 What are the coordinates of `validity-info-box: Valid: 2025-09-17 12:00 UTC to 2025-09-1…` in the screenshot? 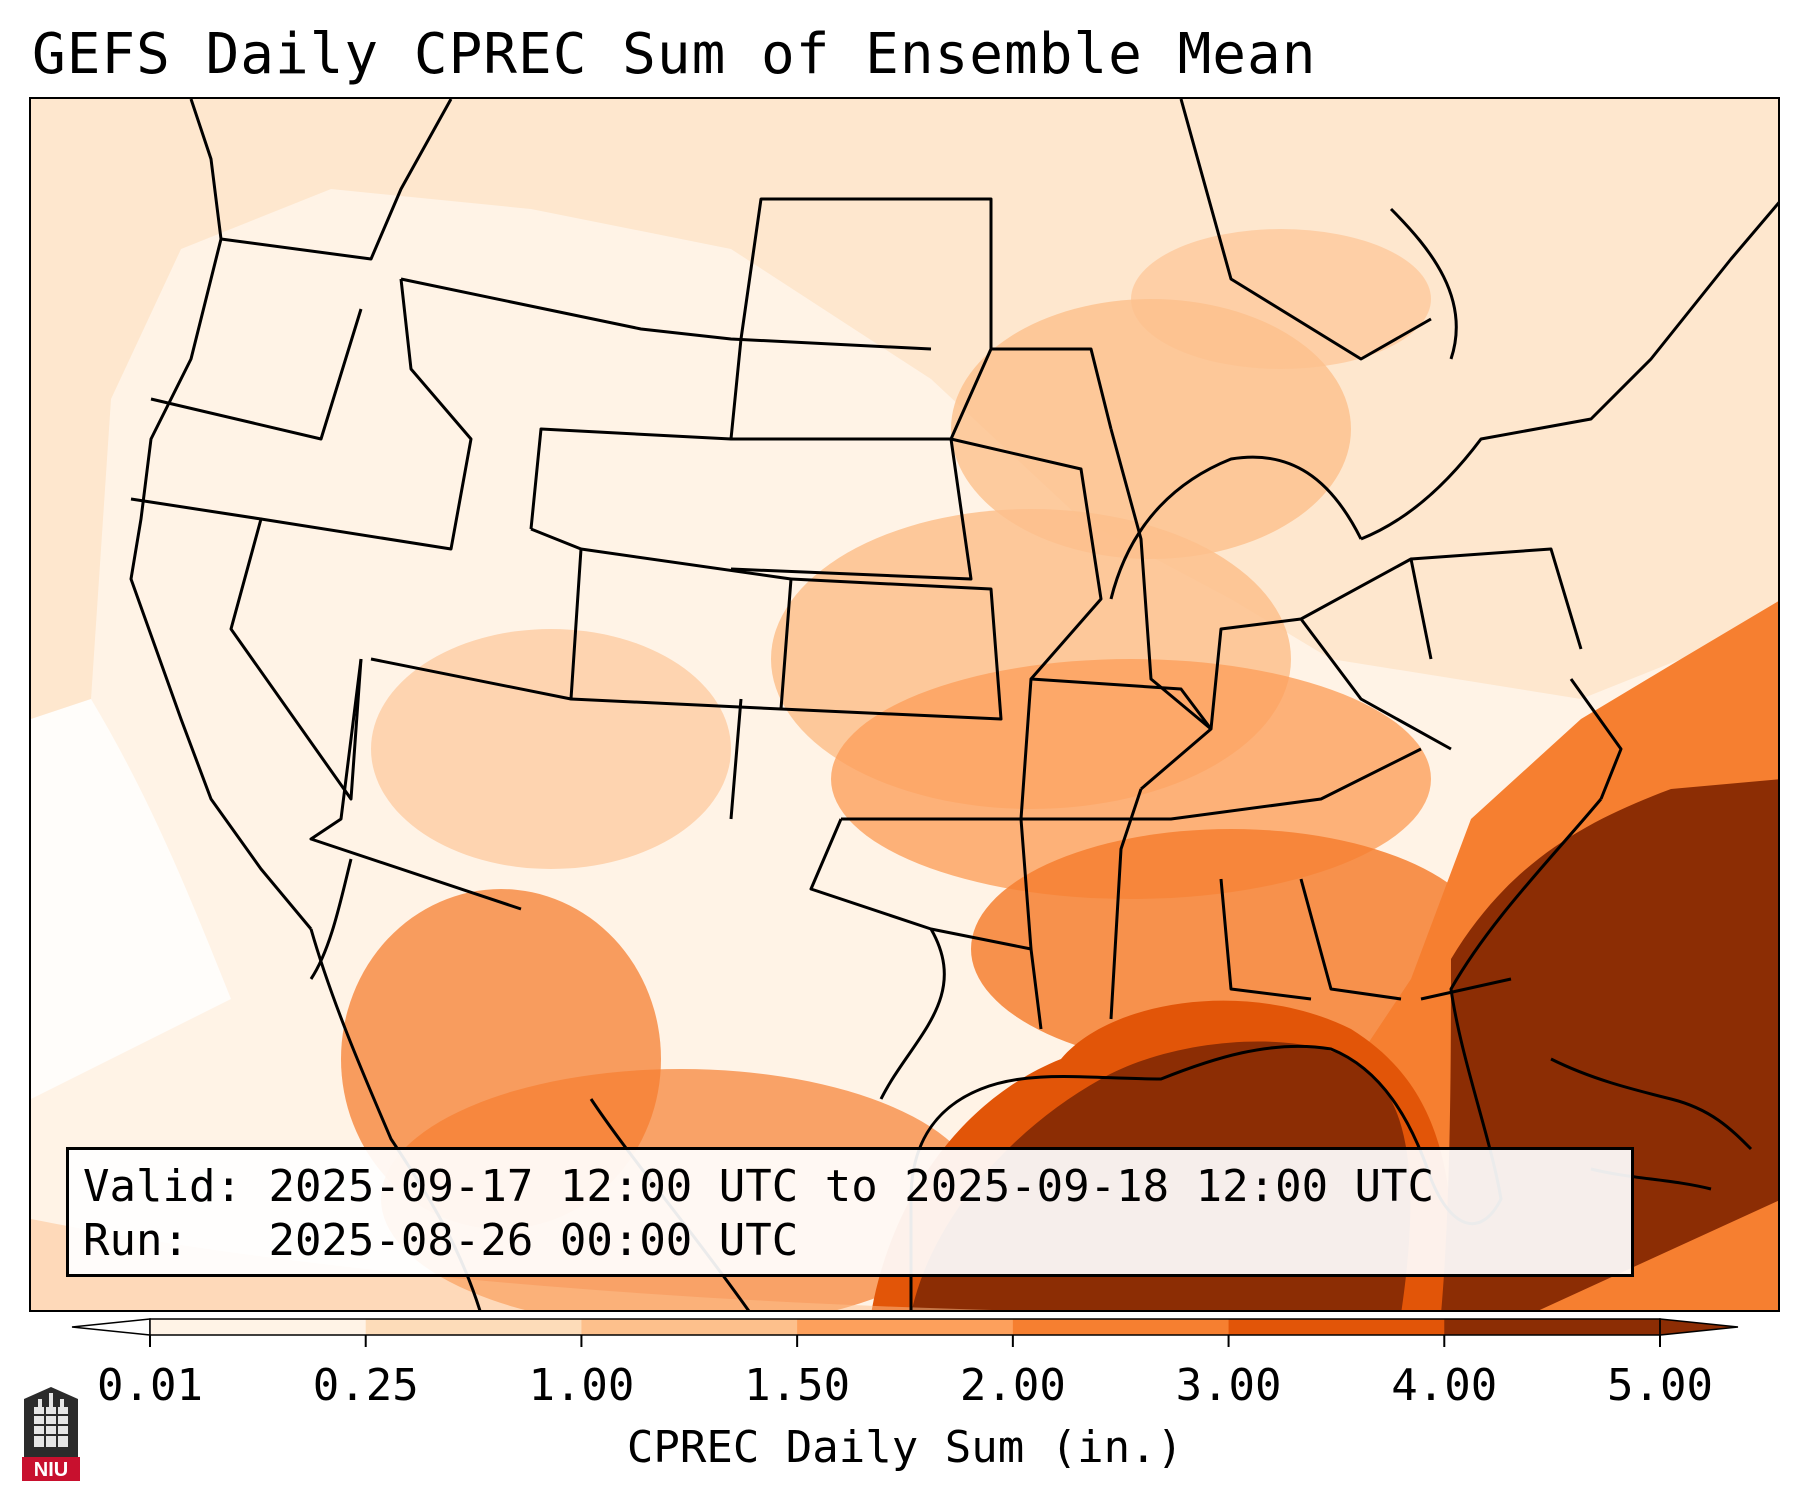 It's located at (850, 1212).